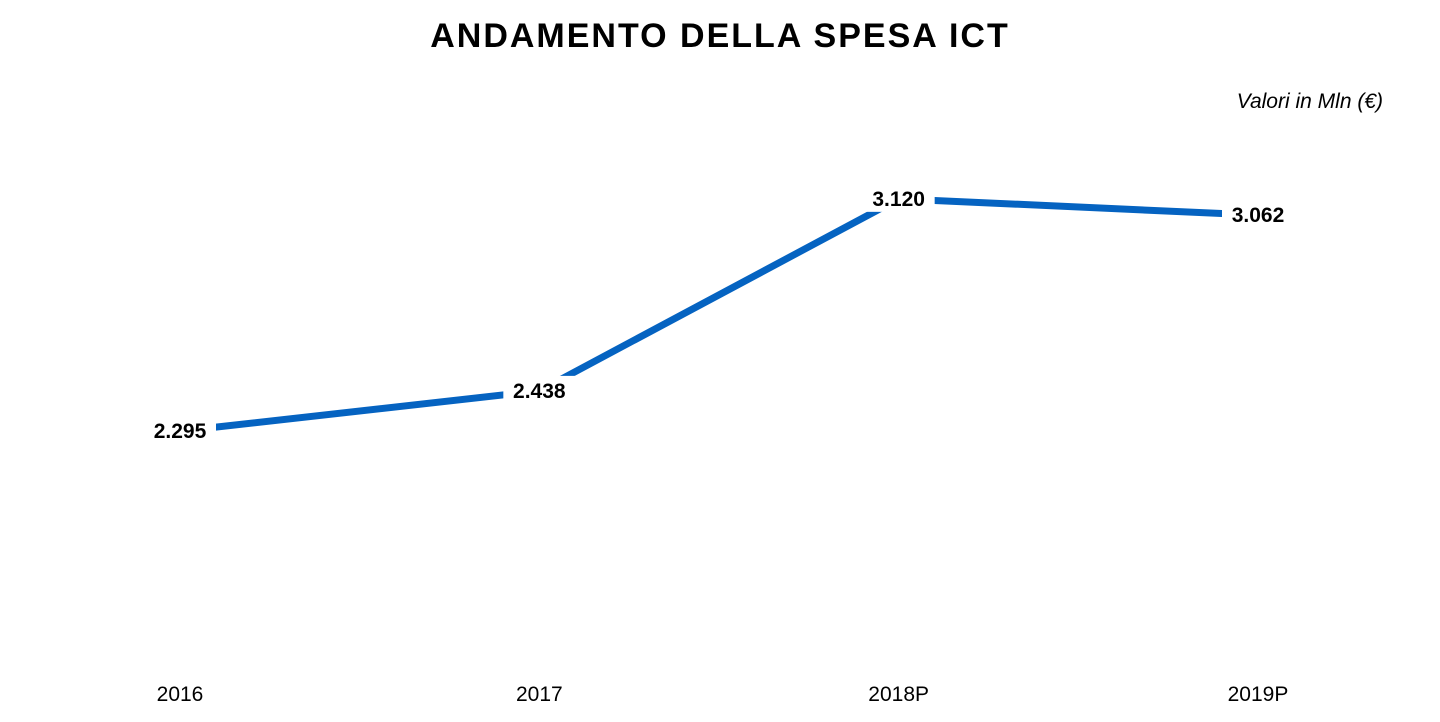 The height and width of the screenshot is (722, 1440). I want to click on data-label-2017: 2.438, so click(539, 391).